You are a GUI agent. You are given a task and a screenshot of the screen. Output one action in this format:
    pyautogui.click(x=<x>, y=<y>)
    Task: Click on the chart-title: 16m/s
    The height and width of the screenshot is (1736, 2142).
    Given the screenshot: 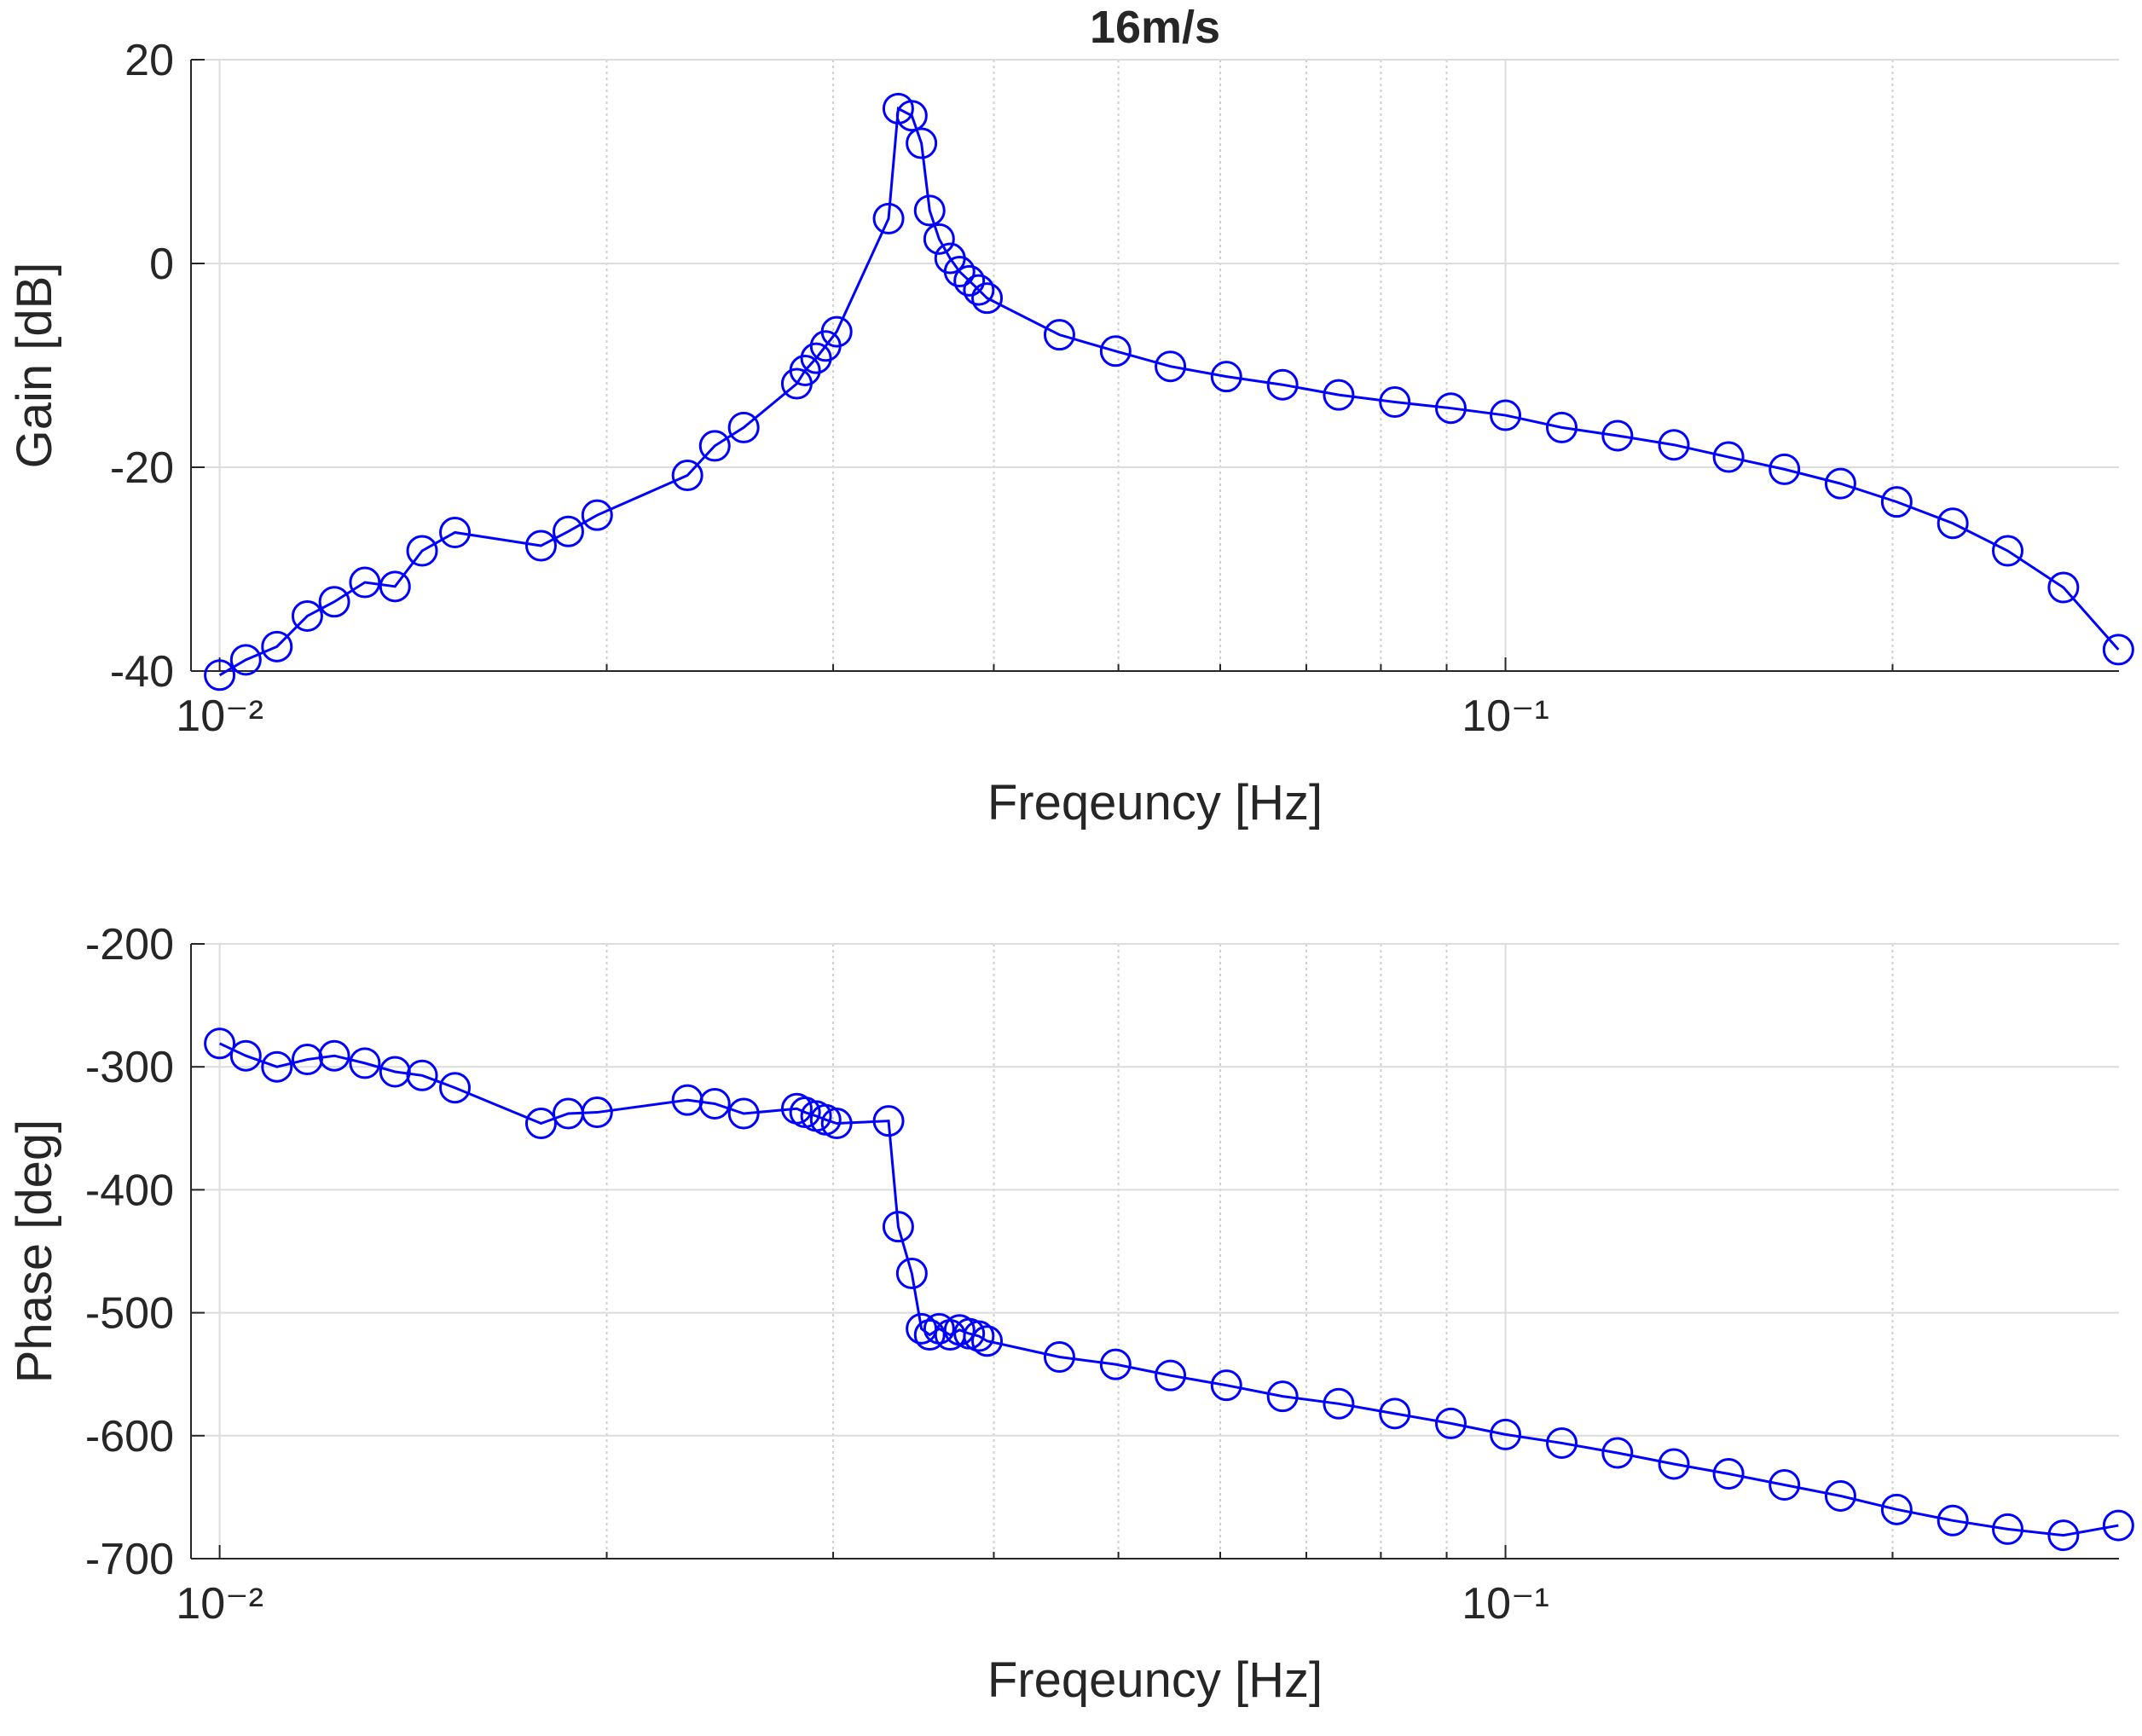 What is the action you would take?
    pyautogui.click(x=1155, y=27)
    